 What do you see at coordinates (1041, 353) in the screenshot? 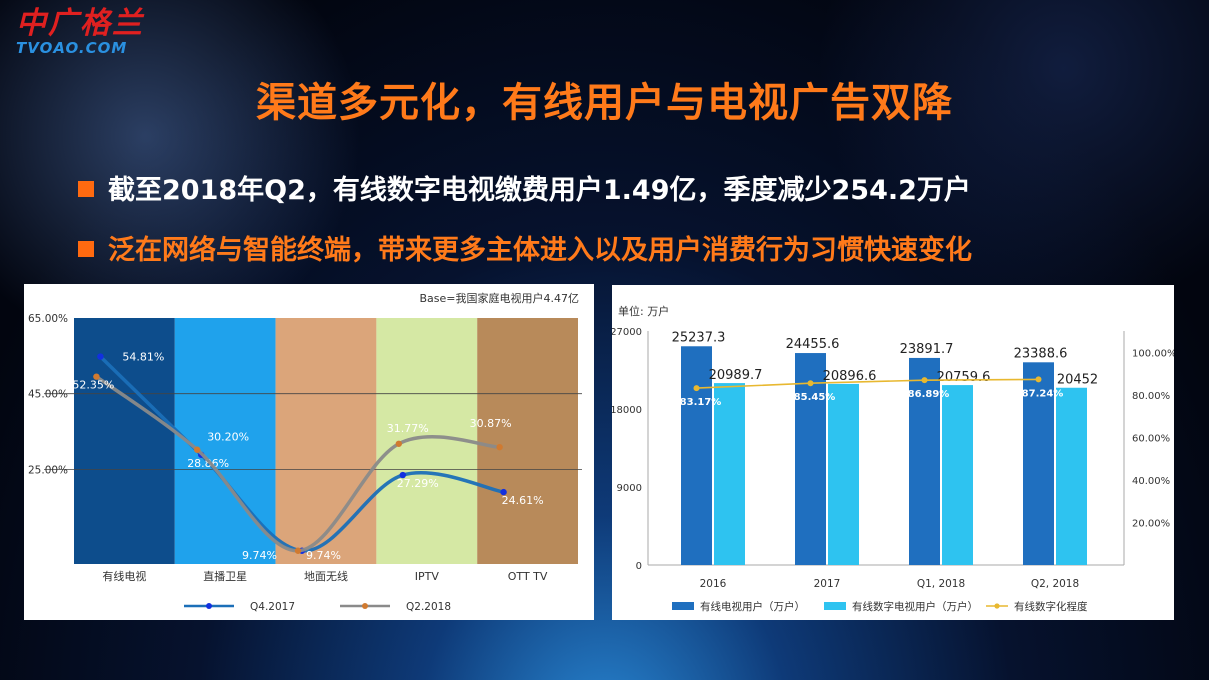
I see `data-label-cable: 23388.6` at bounding box center [1041, 353].